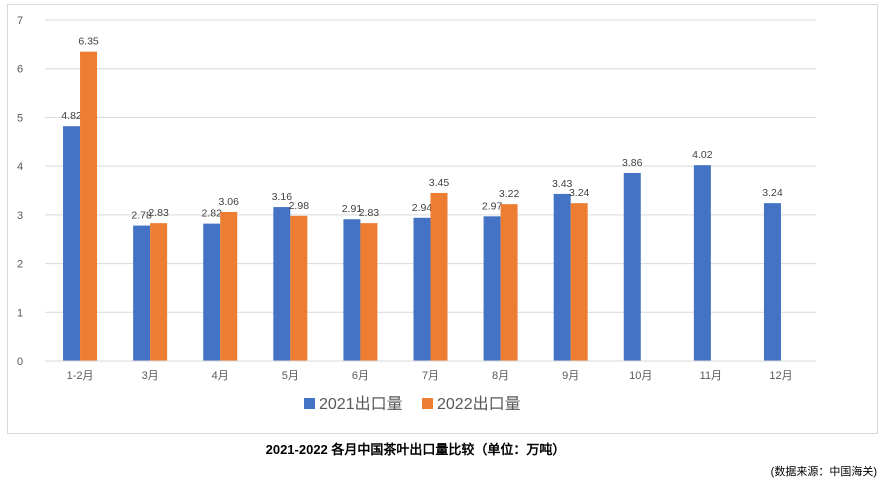 The height and width of the screenshot is (489, 885). I want to click on x-tick-label: 1-2月, so click(80, 376).